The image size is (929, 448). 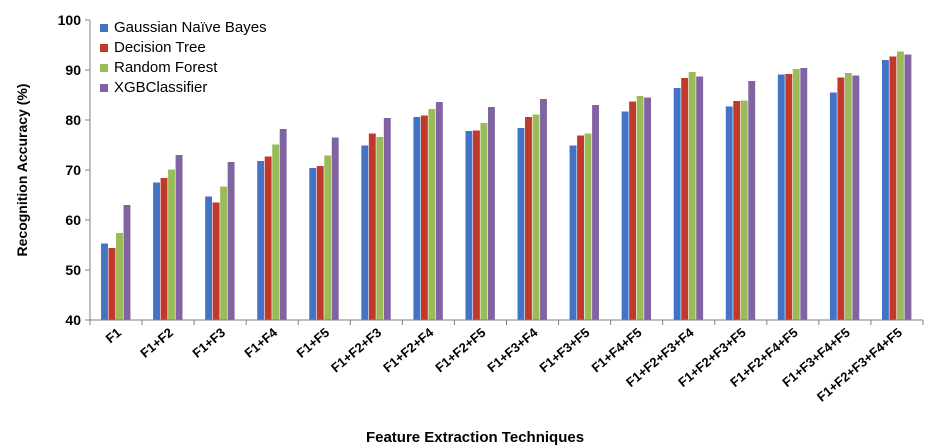 What do you see at coordinates (796, 194) in the screenshot?
I see `bar-random-forest-f1-f2-f4-f5` at bounding box center [796, 194].